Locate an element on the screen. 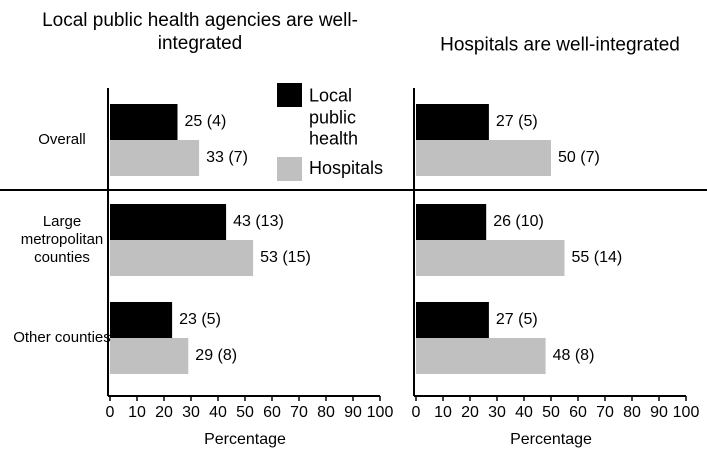  category-label: Other counties is located at coordinates (62, 337).